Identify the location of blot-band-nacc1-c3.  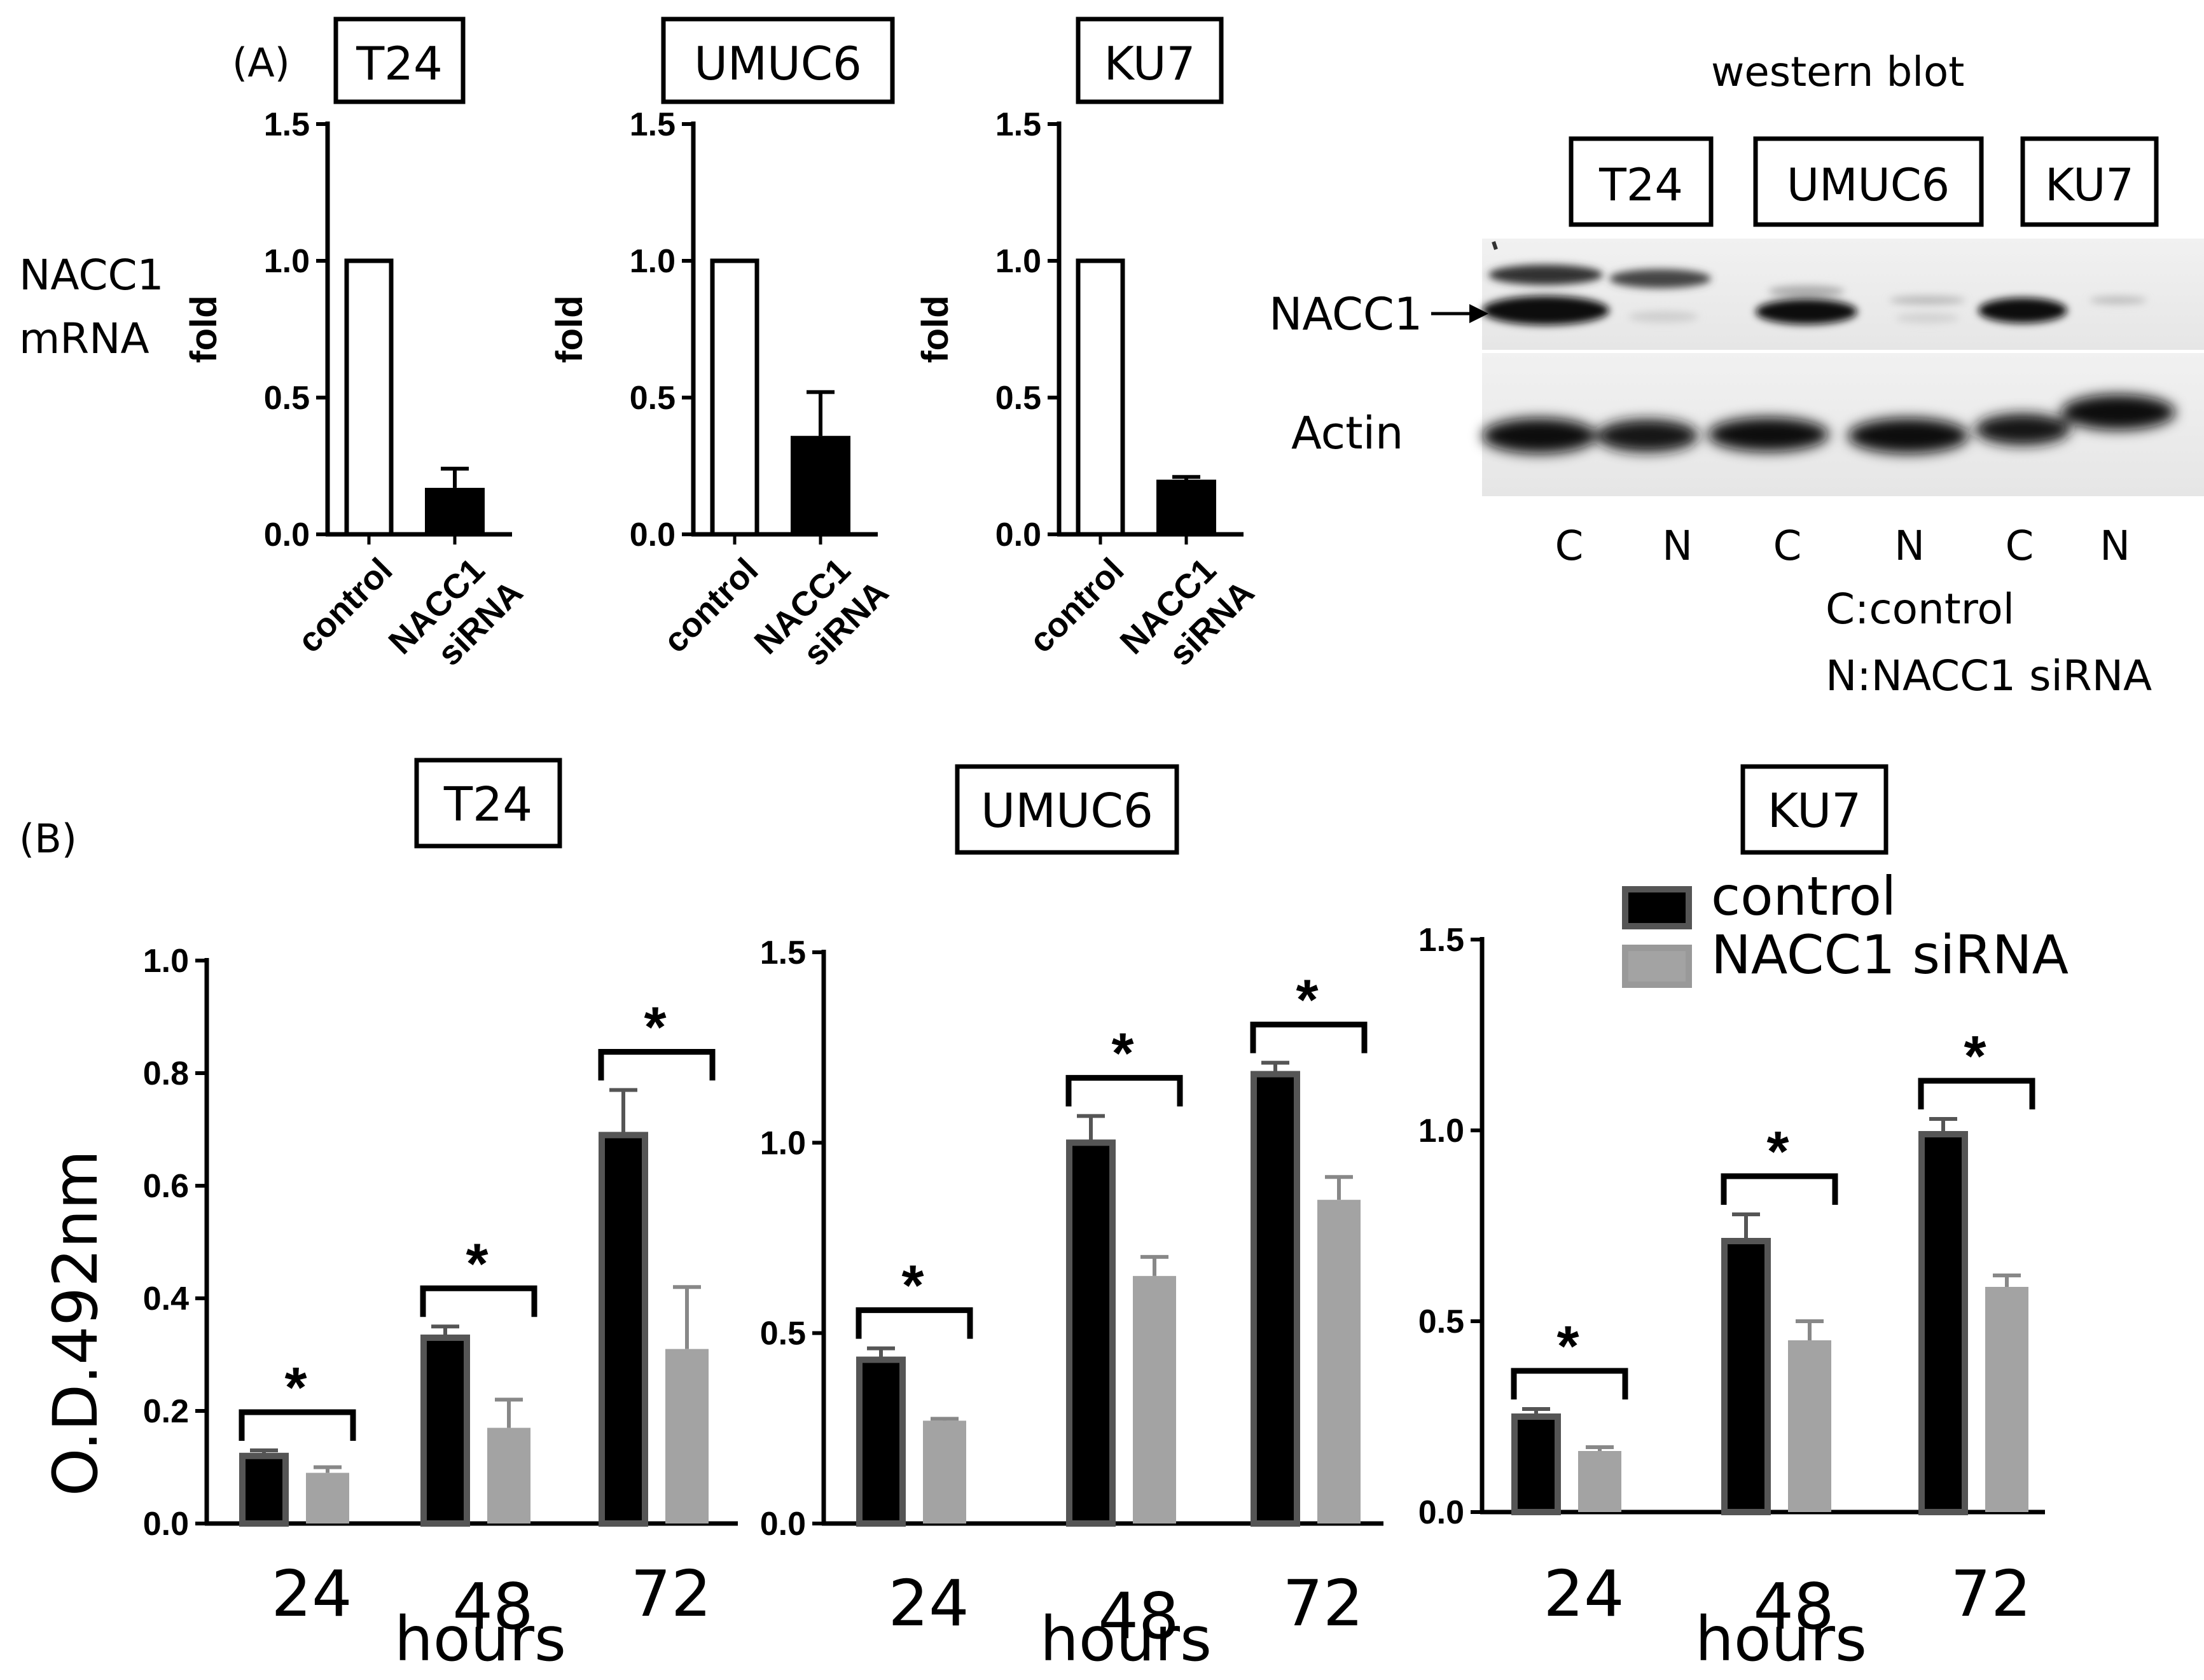
(2022, 310).